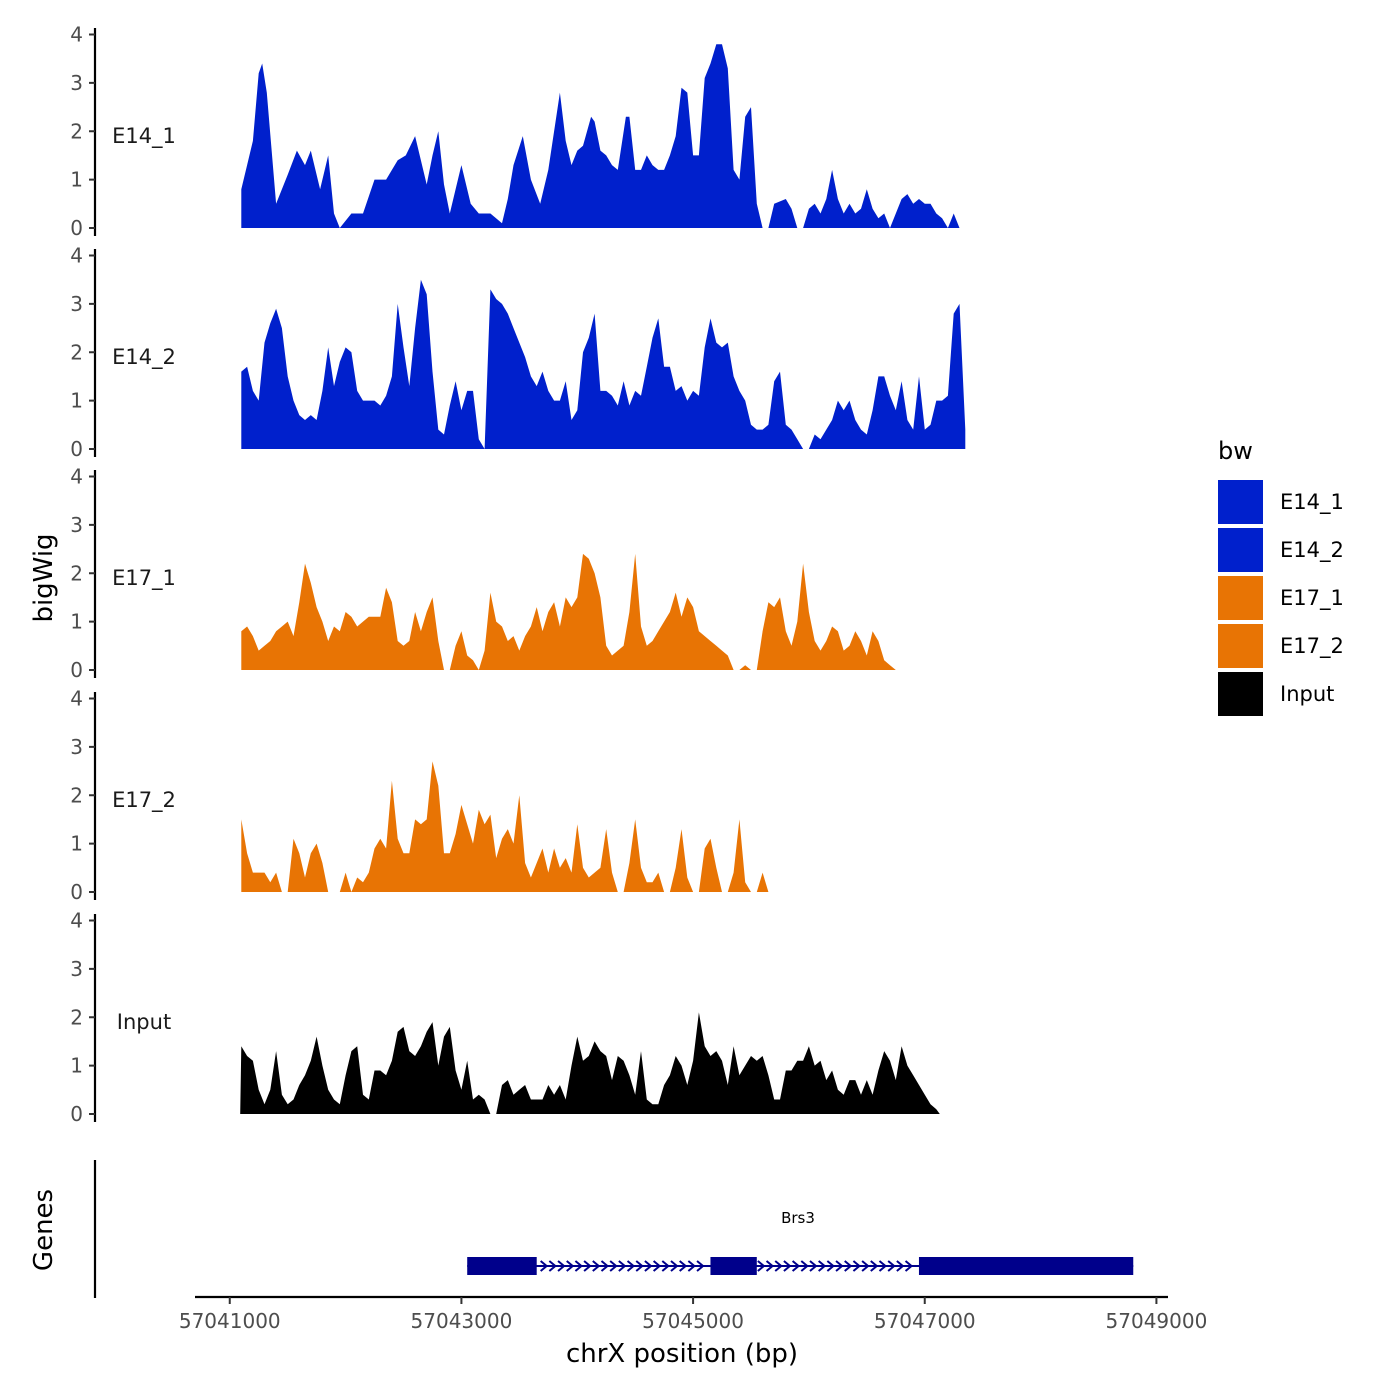  Describe the element at coordinates (613, 1229) in the screenshot. I see `gene-panel: Brs3` at that location.